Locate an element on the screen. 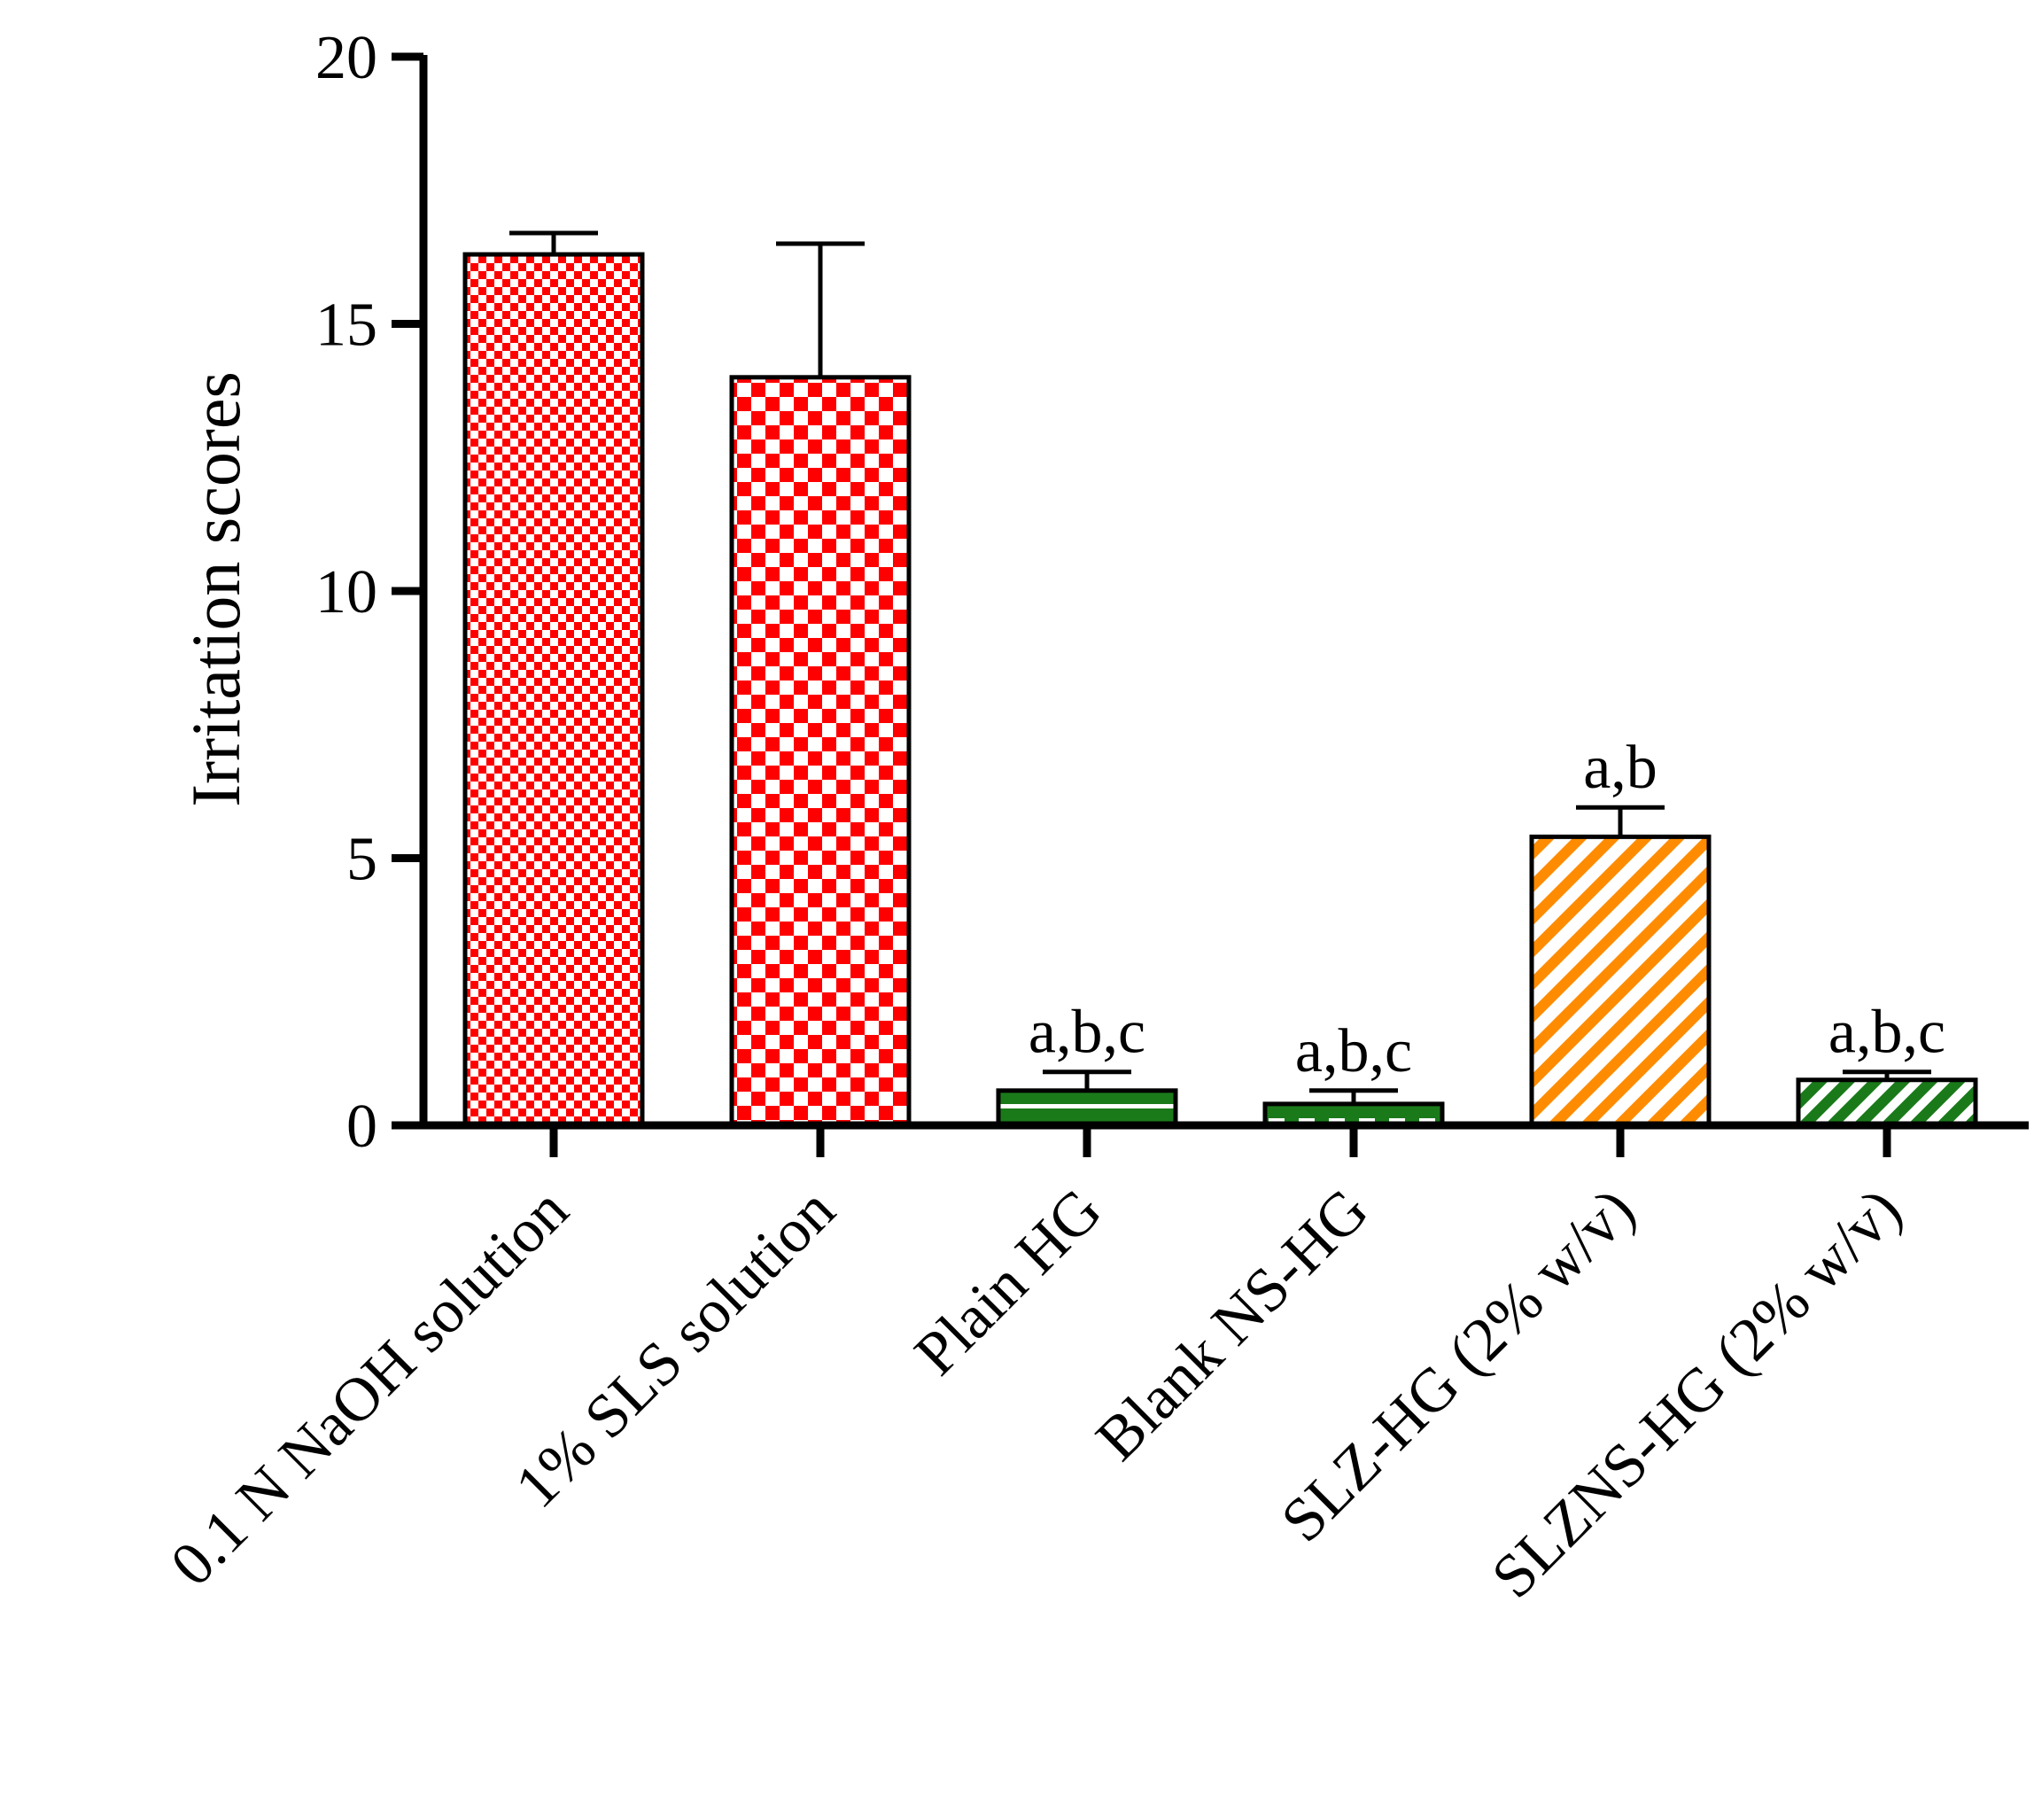 The image size is (2034, 1820). y-tick-label: 15 is located at coordinates (346, 326).